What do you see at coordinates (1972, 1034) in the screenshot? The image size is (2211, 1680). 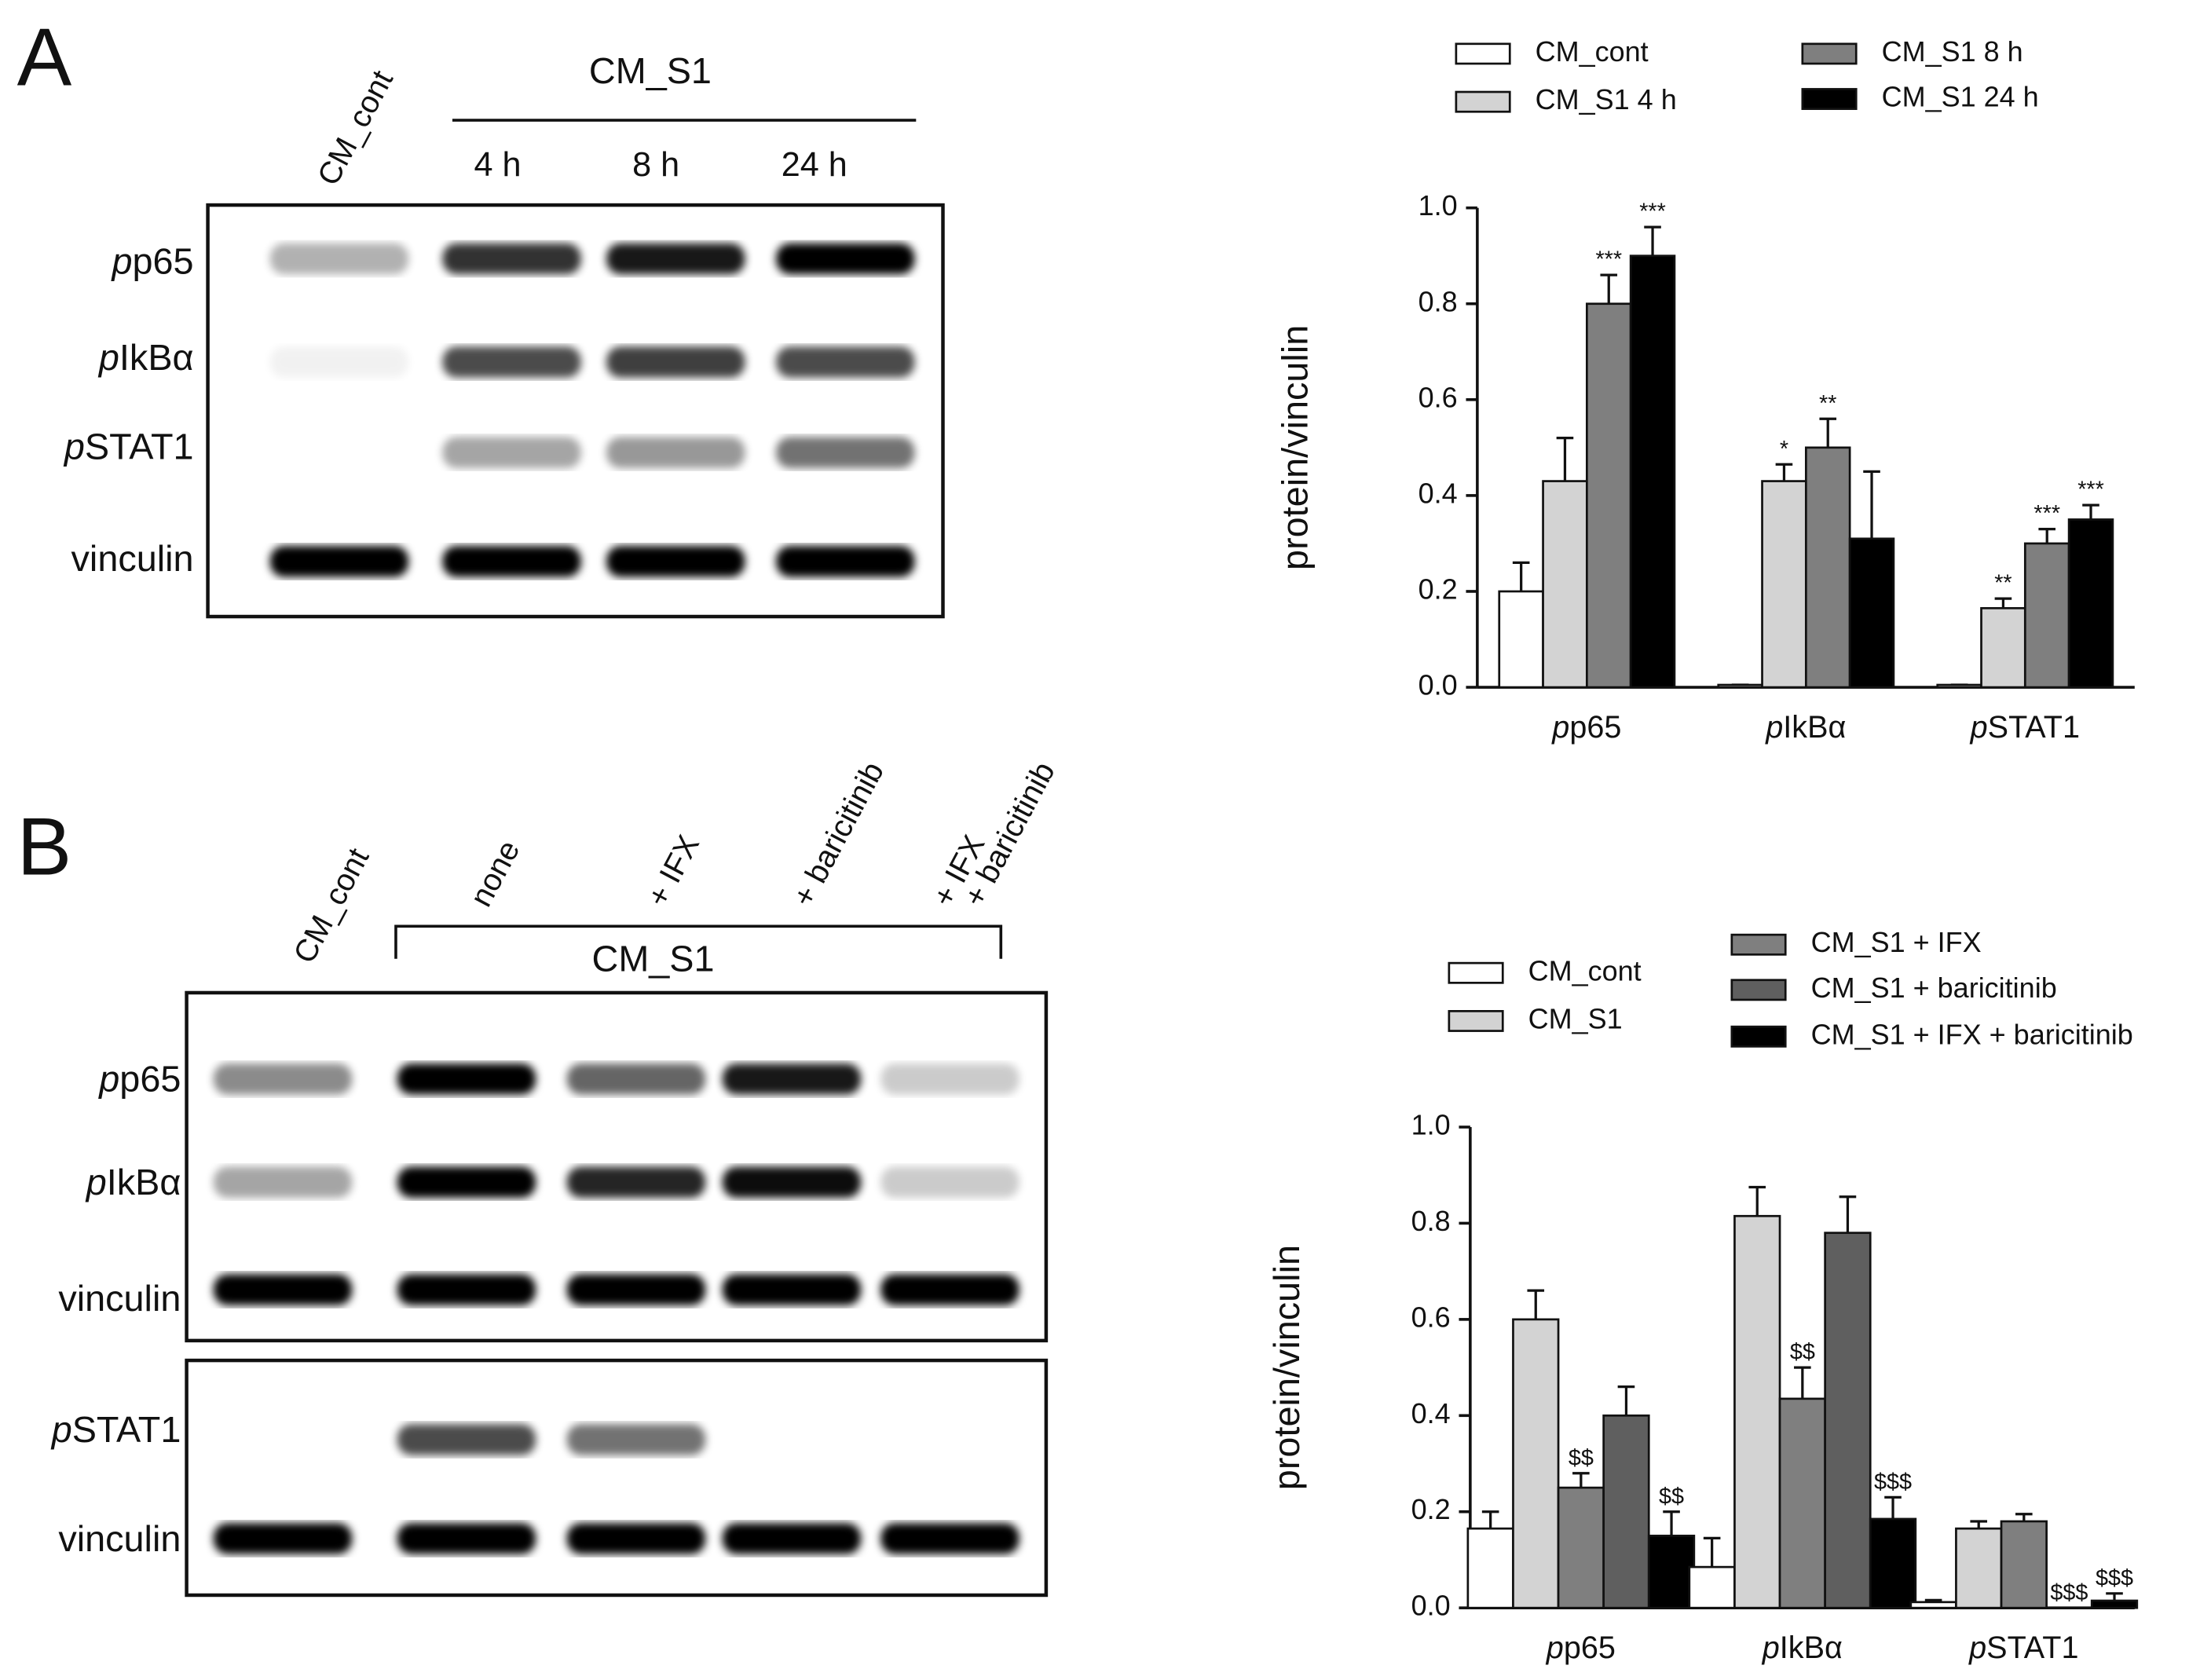 I see `legend-label: CM_S1 + IFX + baricitinib` at bounding box center [1972, 1034].